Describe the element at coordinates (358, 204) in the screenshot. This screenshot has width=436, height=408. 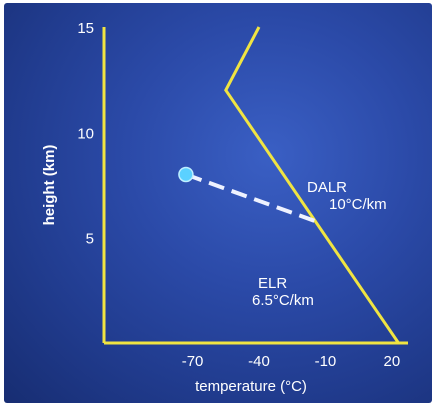
I see `dalr-label-line: 10°C/km` at that location.